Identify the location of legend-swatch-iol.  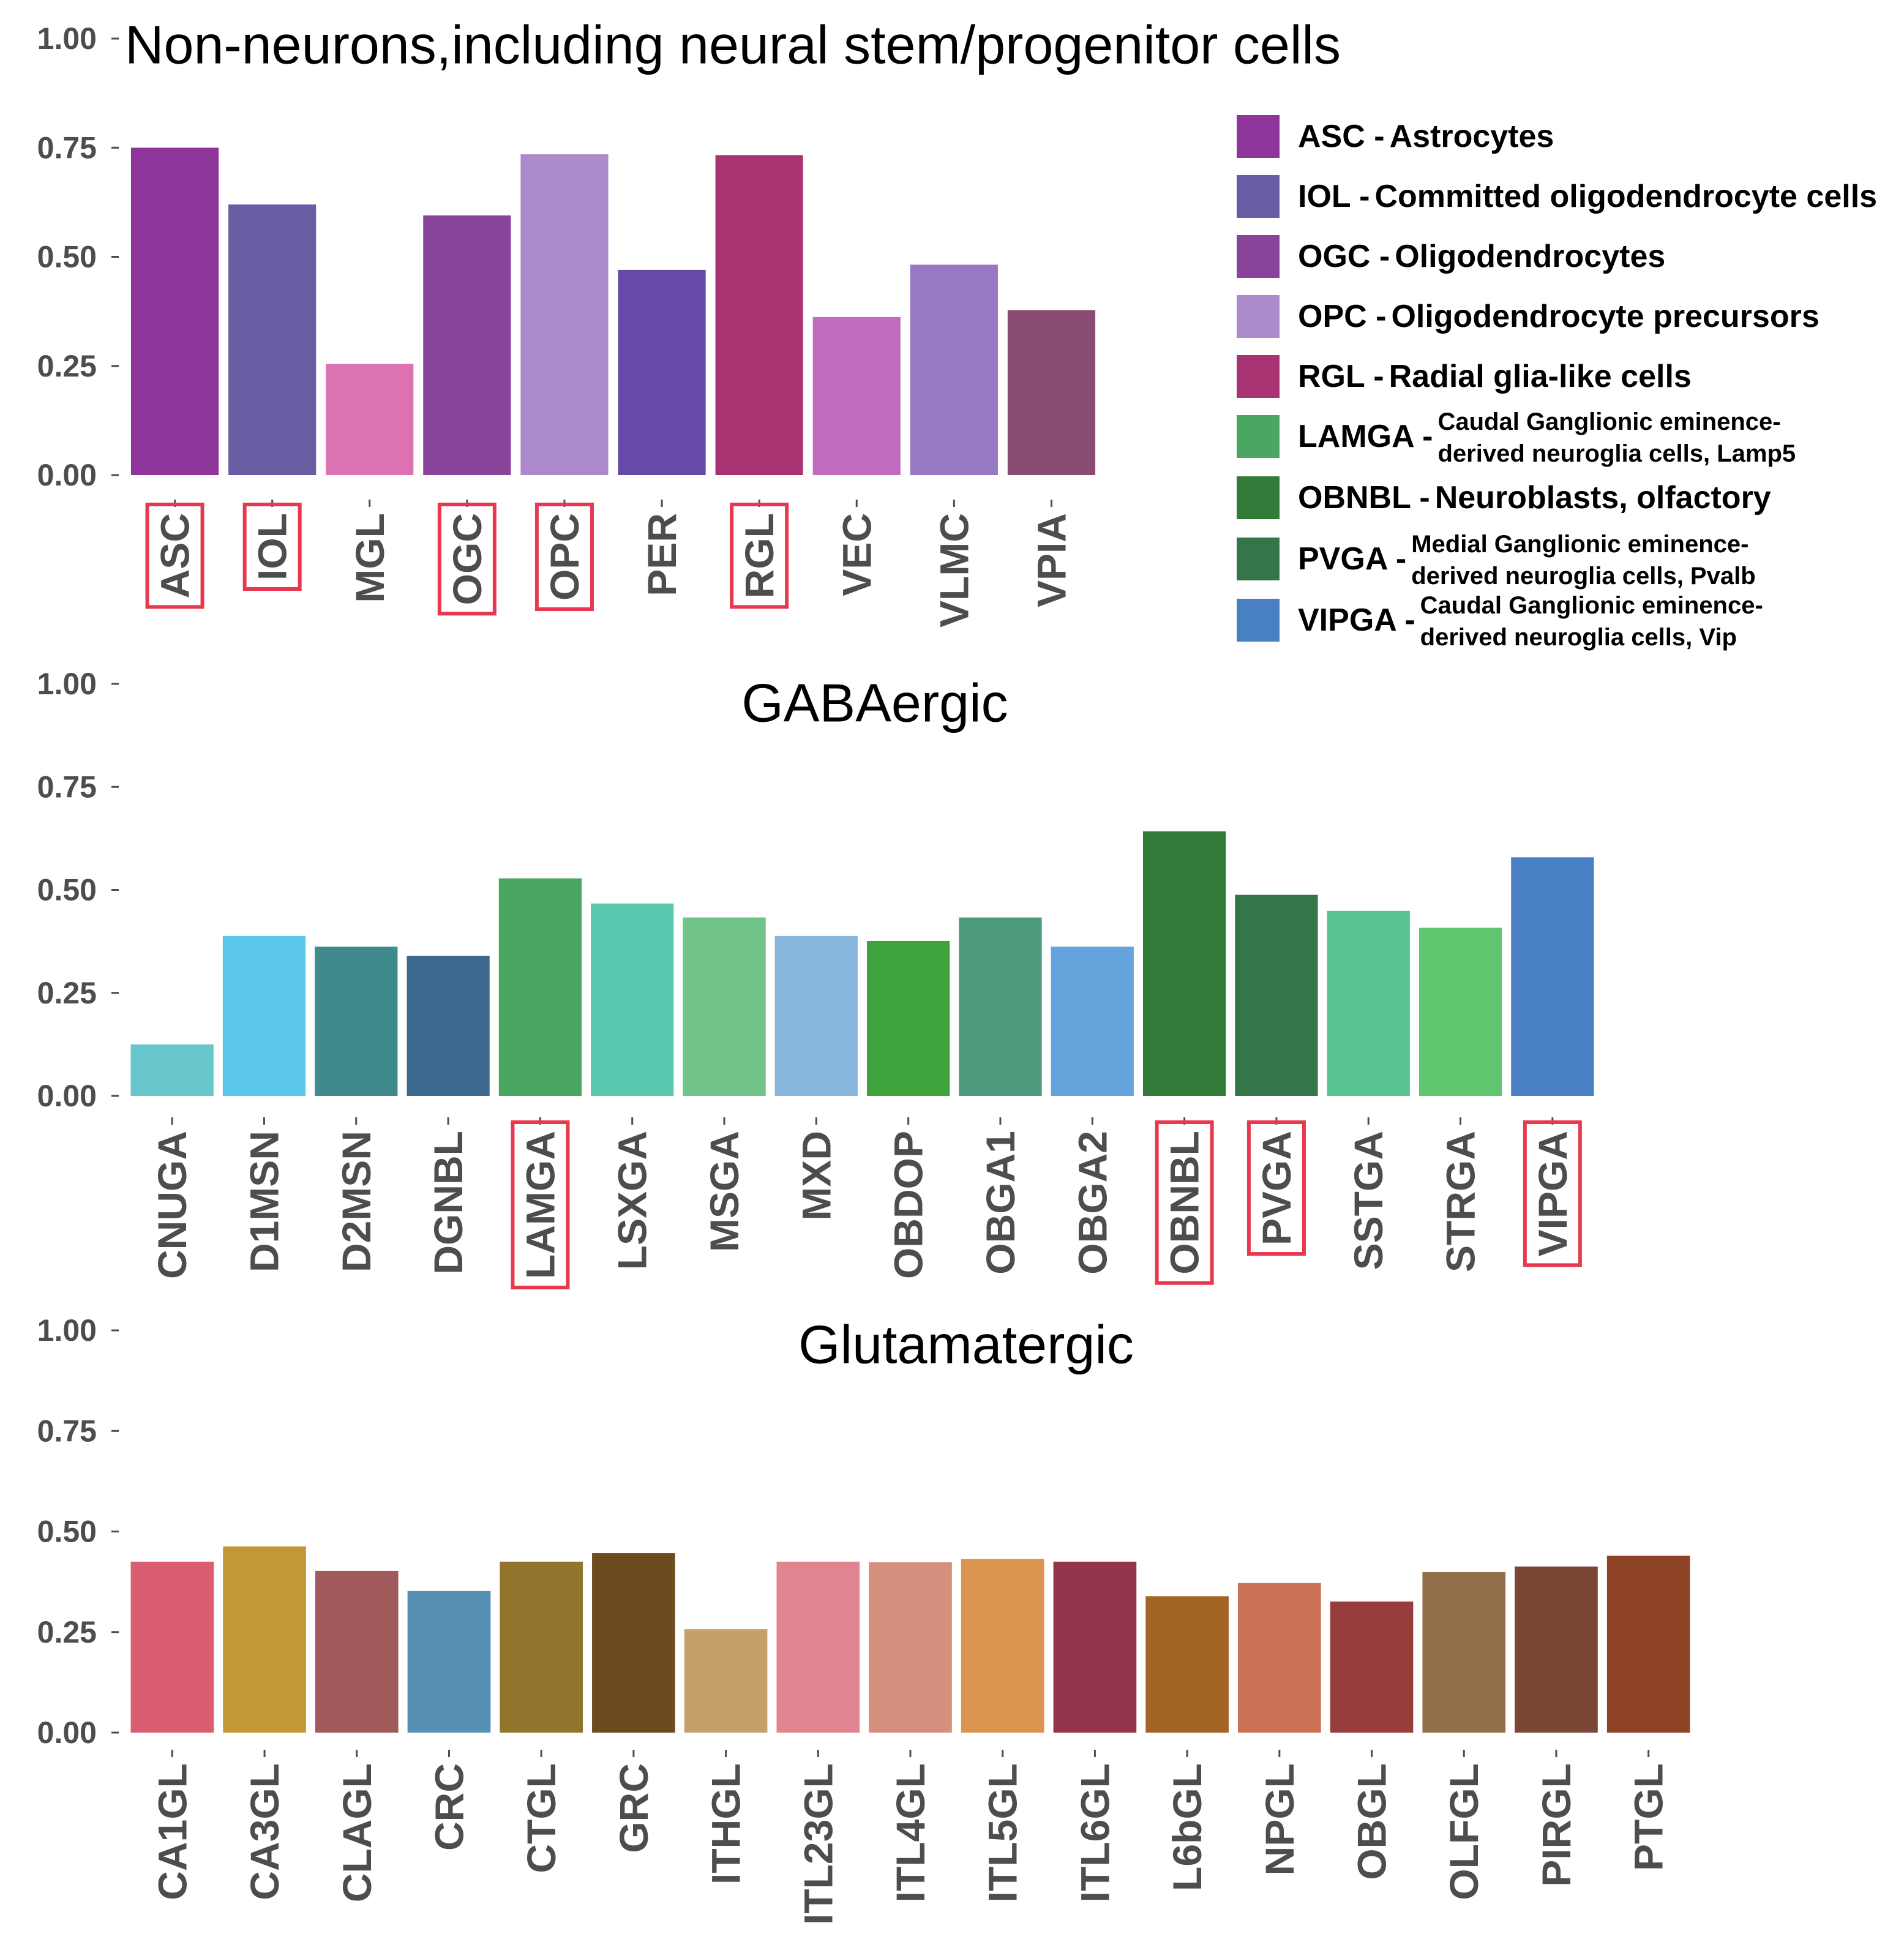
(1258, 196).